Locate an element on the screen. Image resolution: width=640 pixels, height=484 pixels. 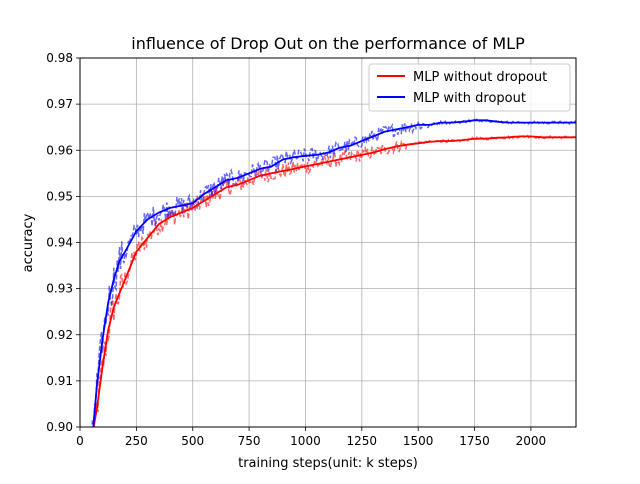
x-tick-label: 1250 is located at coordinates (362, 441).